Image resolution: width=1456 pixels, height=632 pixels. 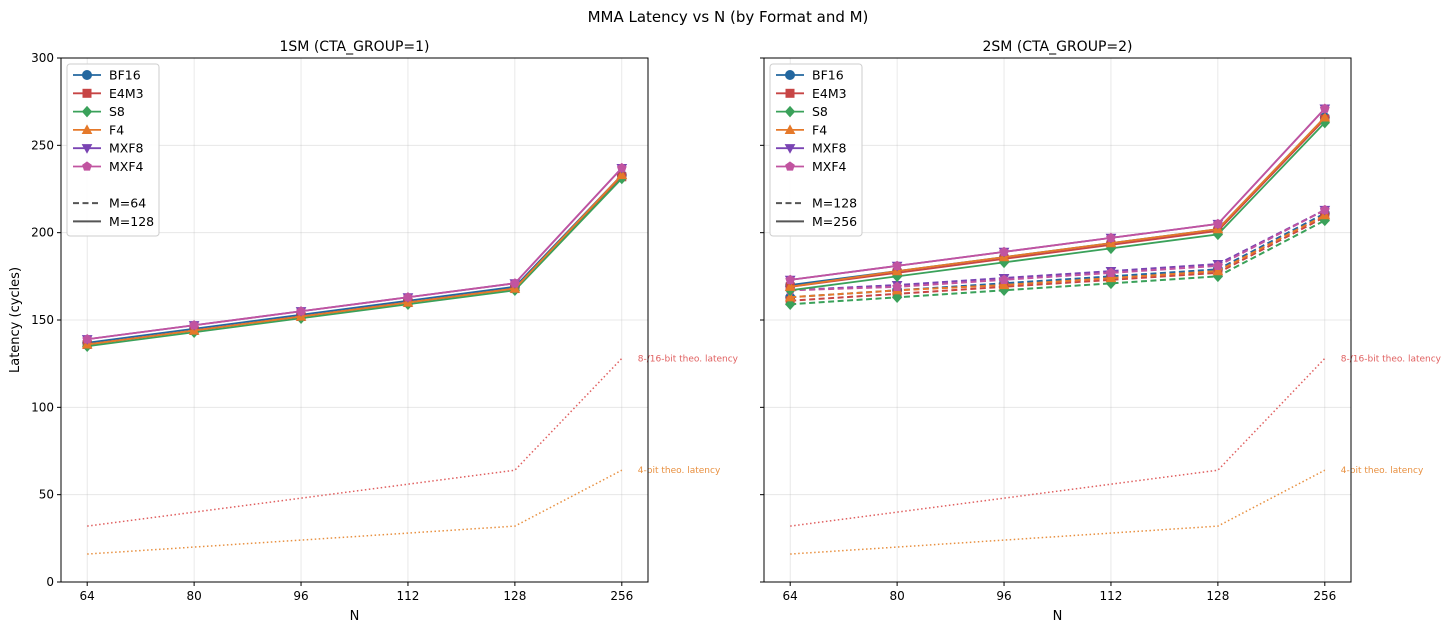 I want to click on legend-entry-solid: M=256, so click(x=816, y=221).